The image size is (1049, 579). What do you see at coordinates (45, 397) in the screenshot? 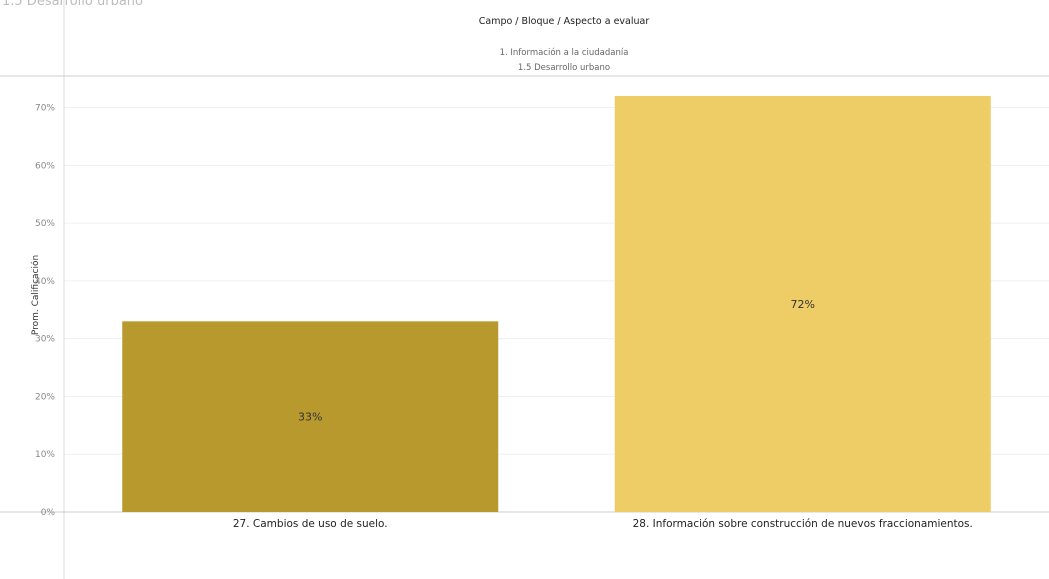
I see `y-tick-label: 20%` at bounding box center [45, 397].